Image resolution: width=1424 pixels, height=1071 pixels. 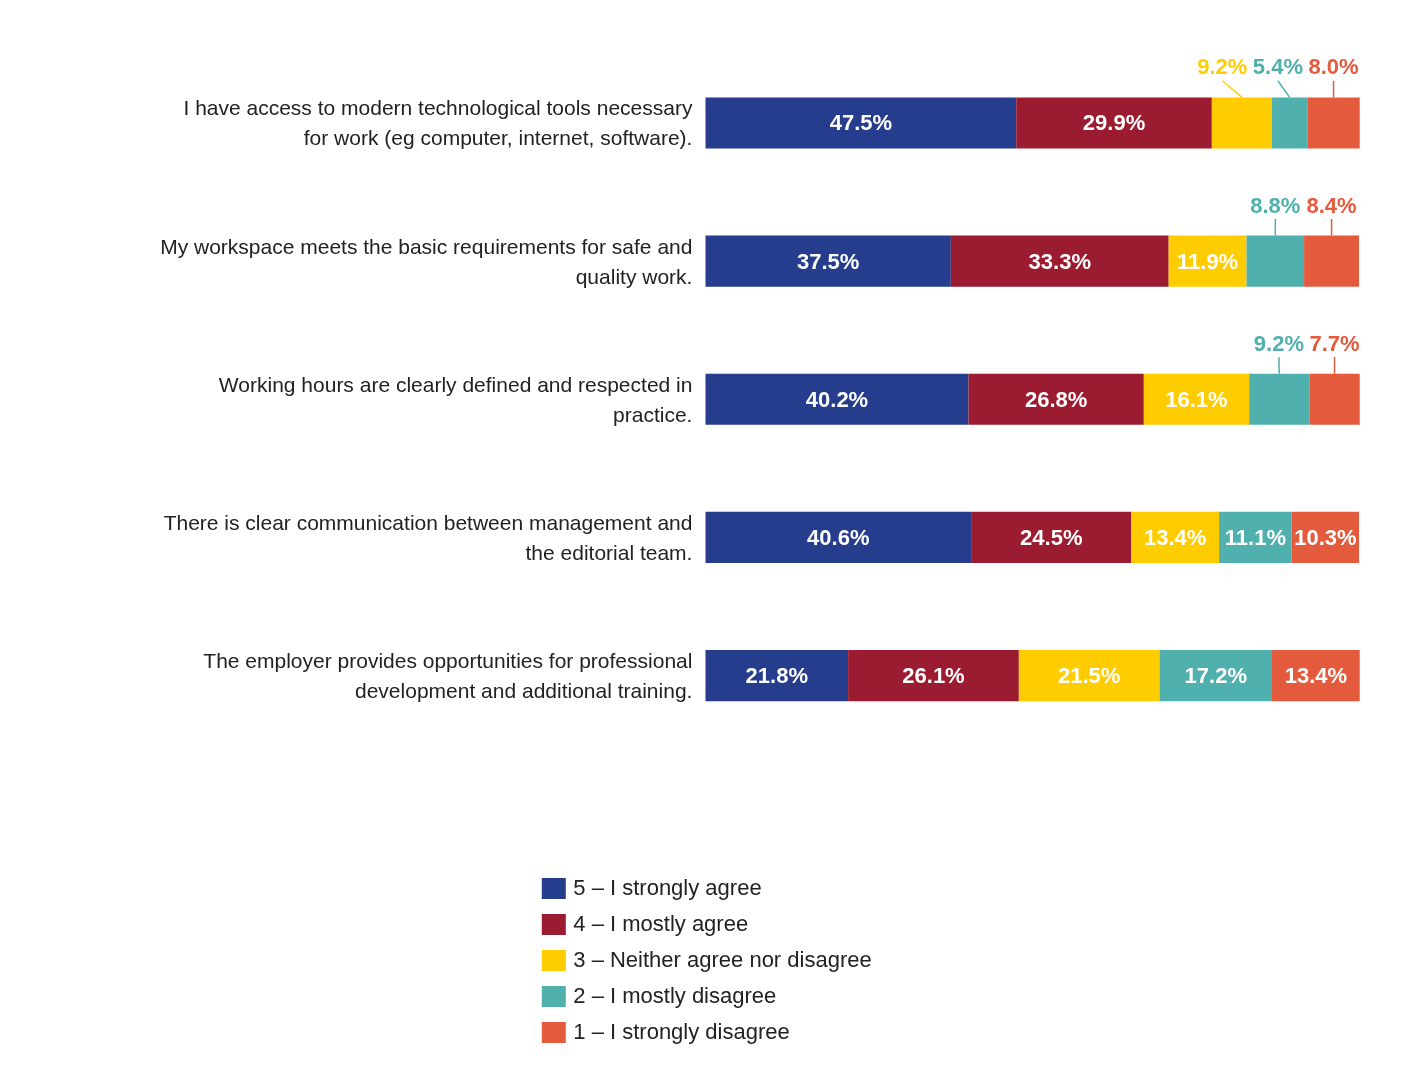 I want to click on data-label: 26.8%, so click(x=1056, y=399).